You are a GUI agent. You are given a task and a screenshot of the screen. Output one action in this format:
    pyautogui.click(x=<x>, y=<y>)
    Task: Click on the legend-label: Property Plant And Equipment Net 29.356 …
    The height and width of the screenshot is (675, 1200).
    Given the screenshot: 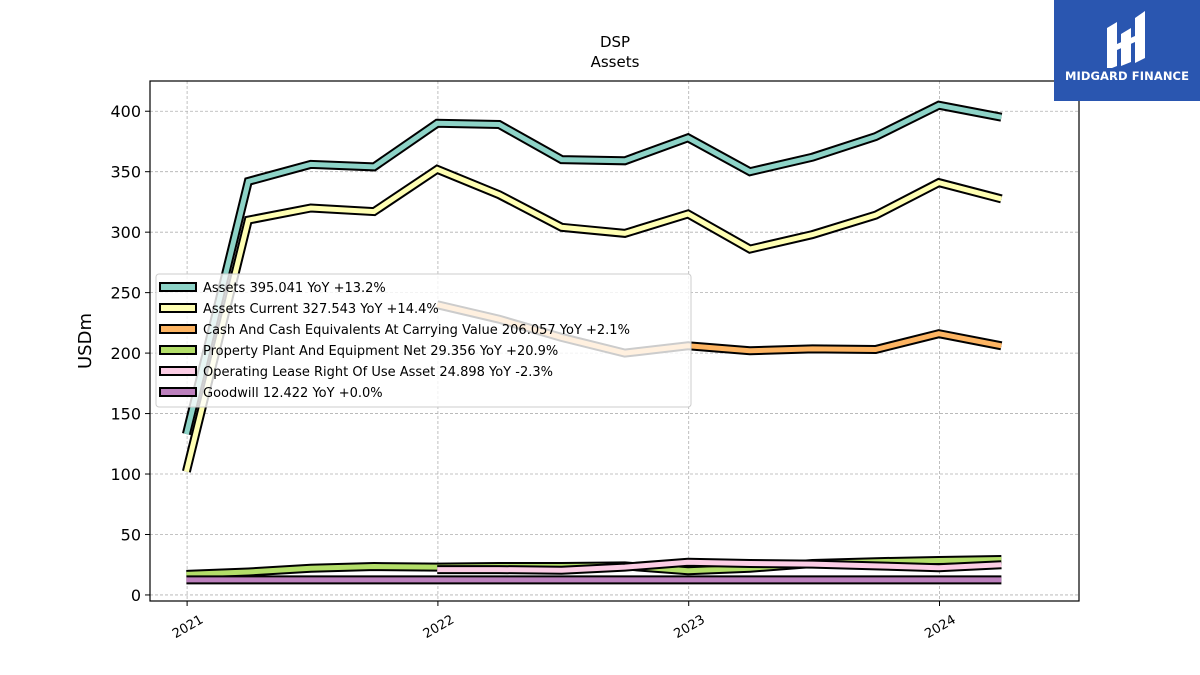 What is the action you would take?
    pyautogui.click(x=380, y=351)
    